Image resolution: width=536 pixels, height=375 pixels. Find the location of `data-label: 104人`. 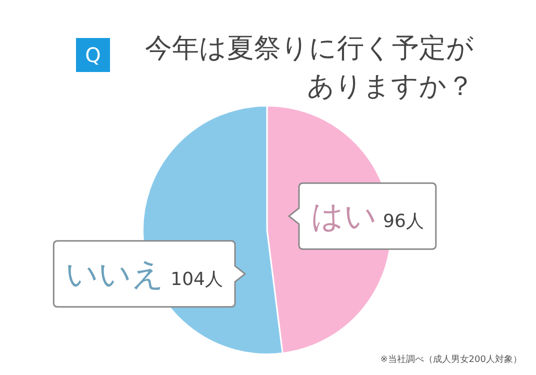

data-label: 104人 is located at coordinates (196, 279).